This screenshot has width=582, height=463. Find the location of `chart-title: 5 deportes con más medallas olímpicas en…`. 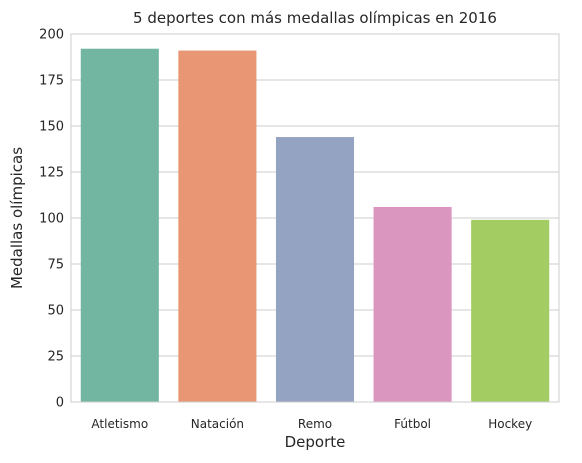

chart-title: 5 deportes con más medallas olímpicas en… is located at coordinates (315, 18).